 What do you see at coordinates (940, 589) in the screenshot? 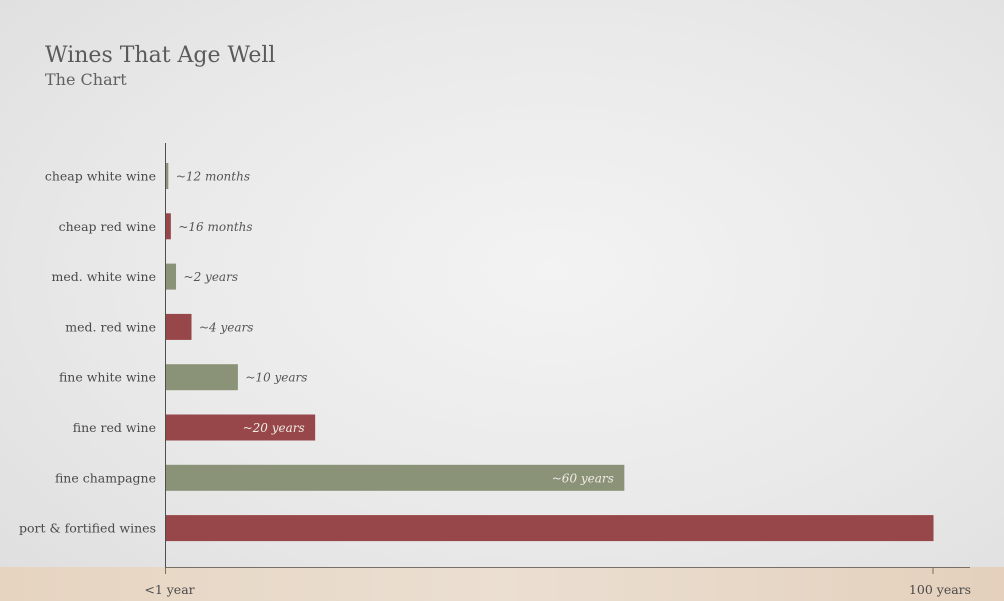
I see `x-tick-label-max: 100 years` at bounding box center [940, 589].